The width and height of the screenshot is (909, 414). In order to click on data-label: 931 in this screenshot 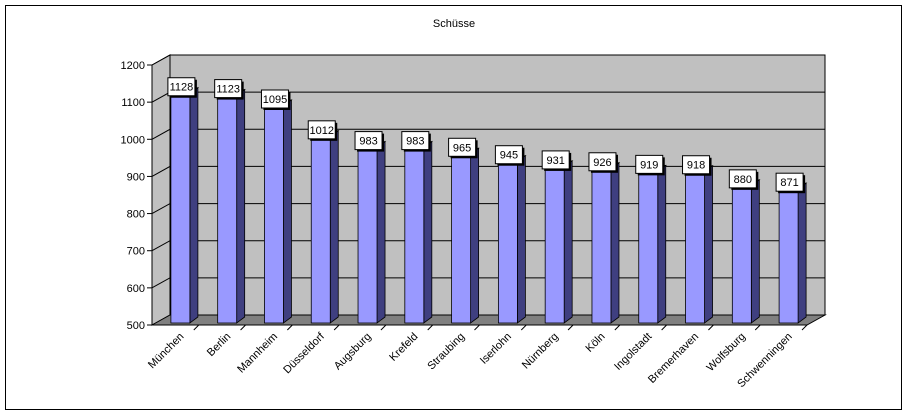, I will do `click(555, 161)`.